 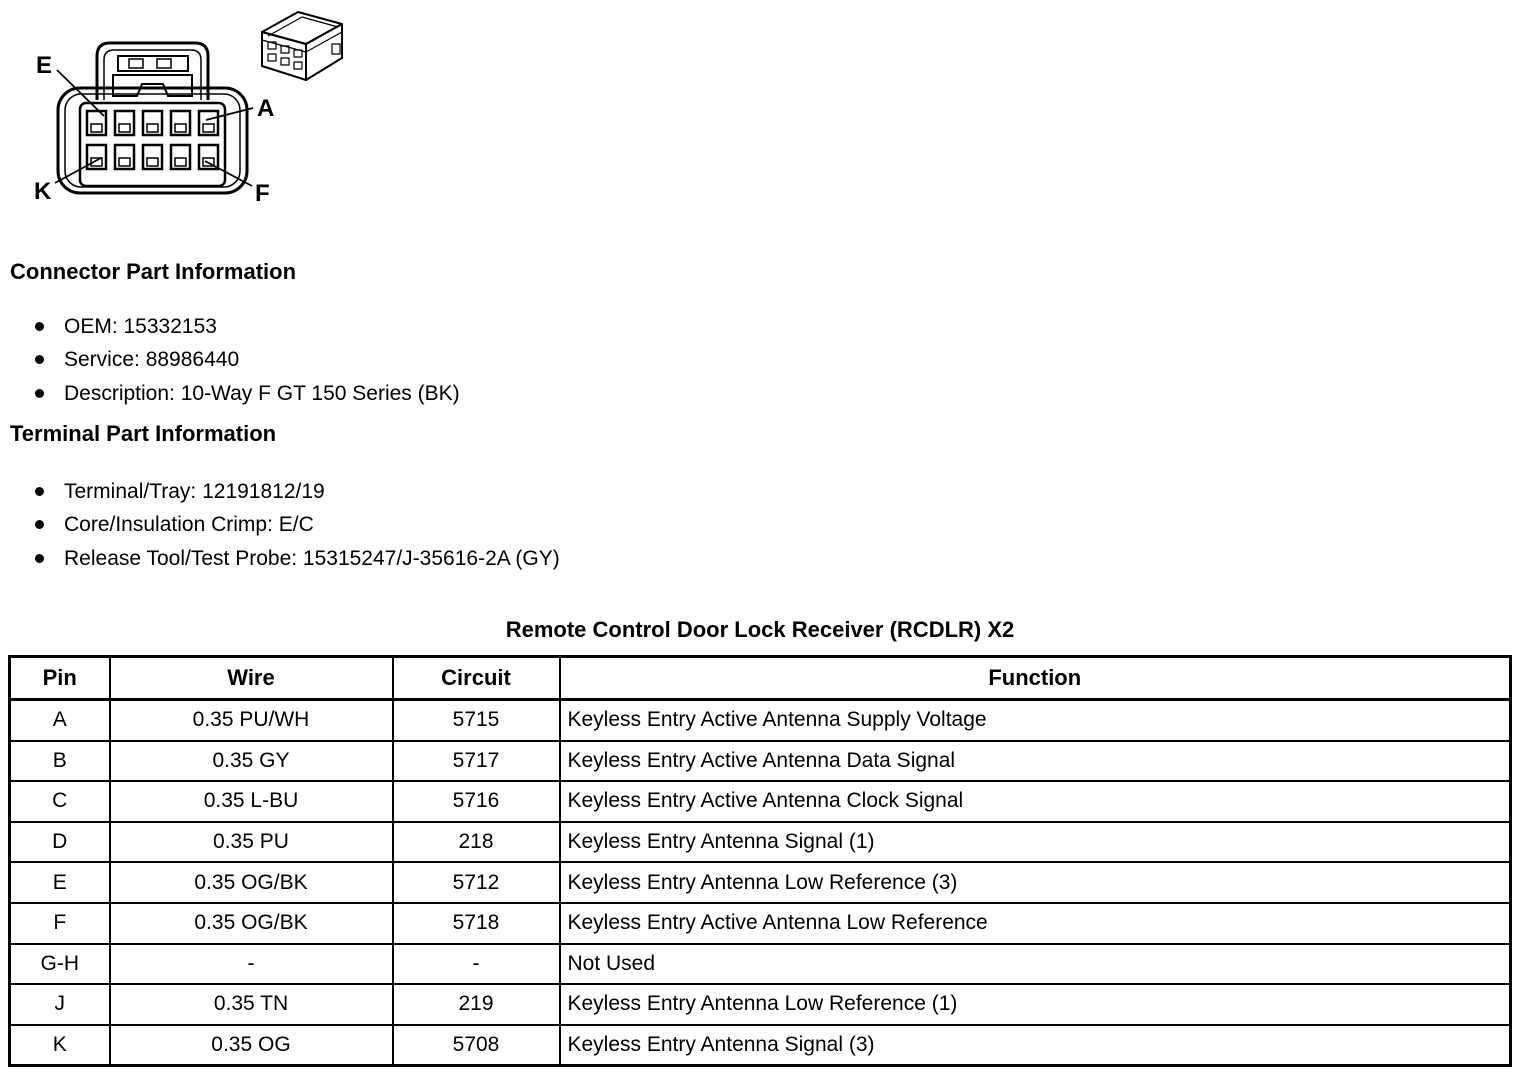 I want to click on list-item-text: OEM: 15332153, so click(x=140, y=326).